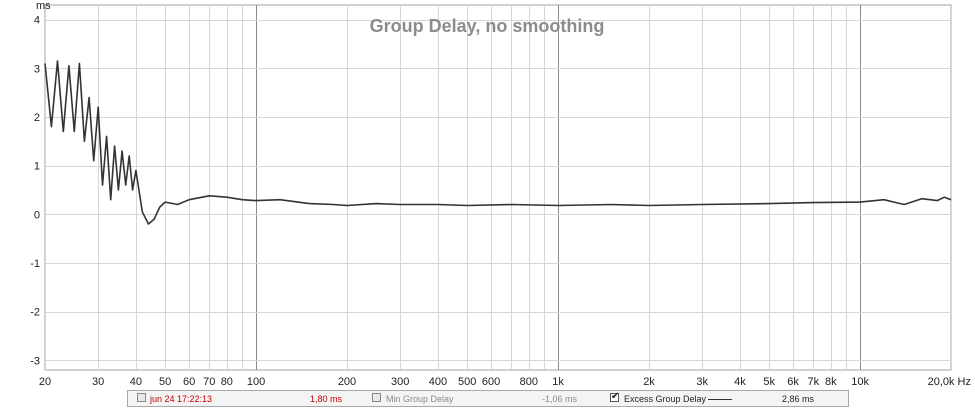 Image resolution: width=975 pixels, height=410 pixels. What do you see at coordinates (720, 399) in the screenshot?
I see `excess-group-delay-line-swatch` at bounding box center [720, 399].